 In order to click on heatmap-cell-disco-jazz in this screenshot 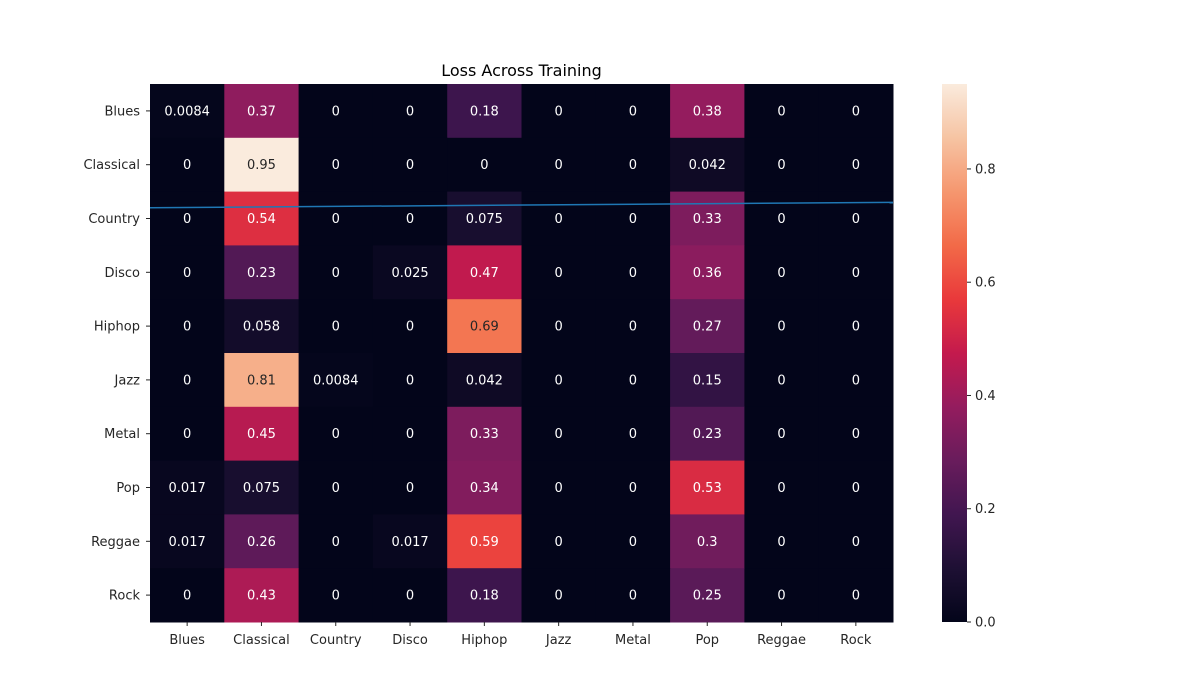, I will do `click(559, 272)`.